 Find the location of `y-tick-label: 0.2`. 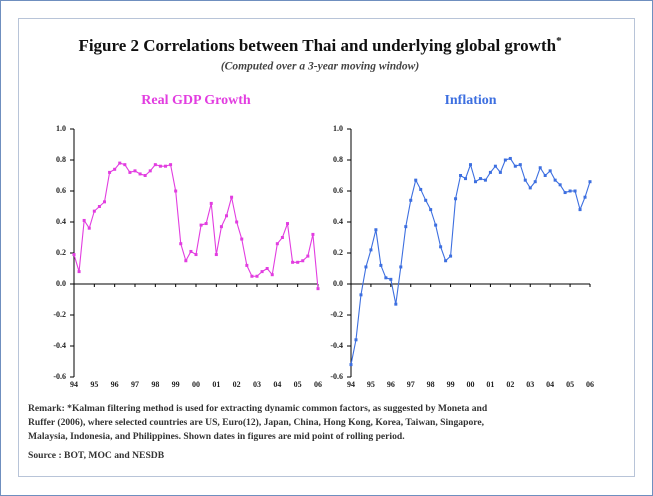

y-tick-label: 0.2 is located at coordinates (61, 252).